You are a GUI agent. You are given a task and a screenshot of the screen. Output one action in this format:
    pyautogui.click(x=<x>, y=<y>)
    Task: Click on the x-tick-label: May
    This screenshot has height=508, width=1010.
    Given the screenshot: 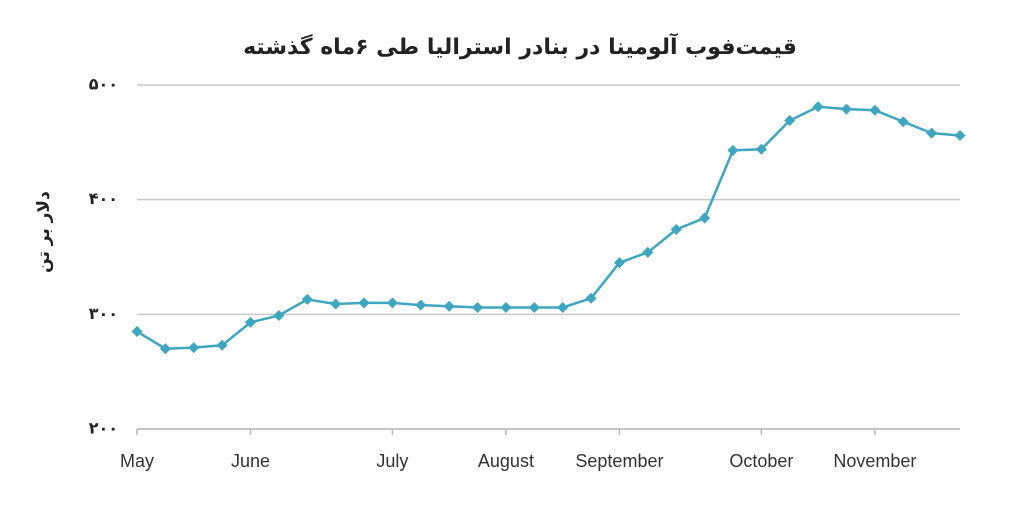 What is the action you would take?
    pyautogui.click(x=137, y=461)
    